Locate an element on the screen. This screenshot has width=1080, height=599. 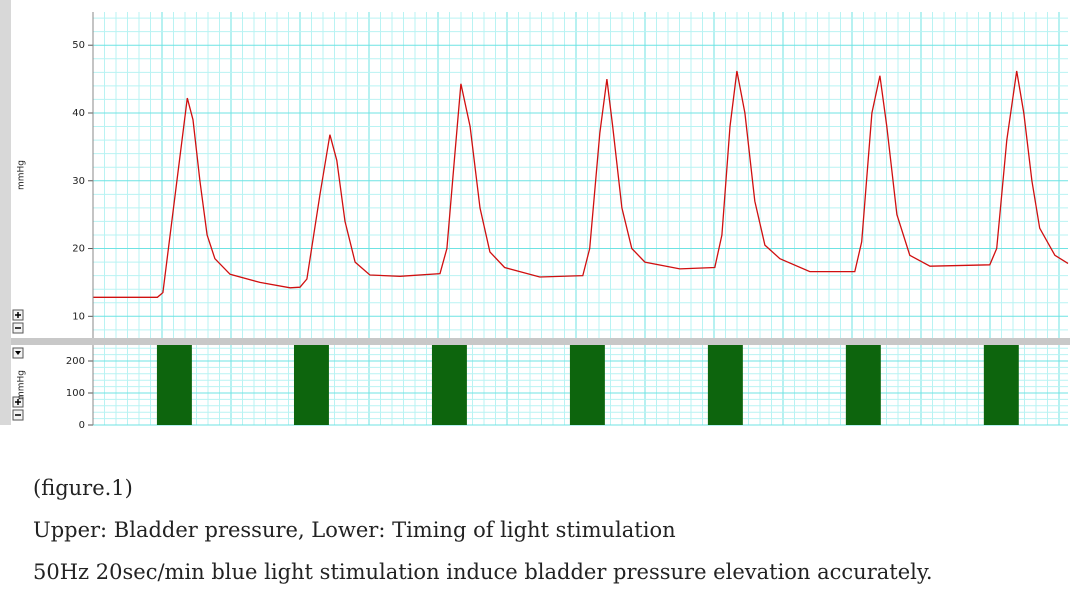
y-tick-label: 20 is located at coordinates (78, 249).